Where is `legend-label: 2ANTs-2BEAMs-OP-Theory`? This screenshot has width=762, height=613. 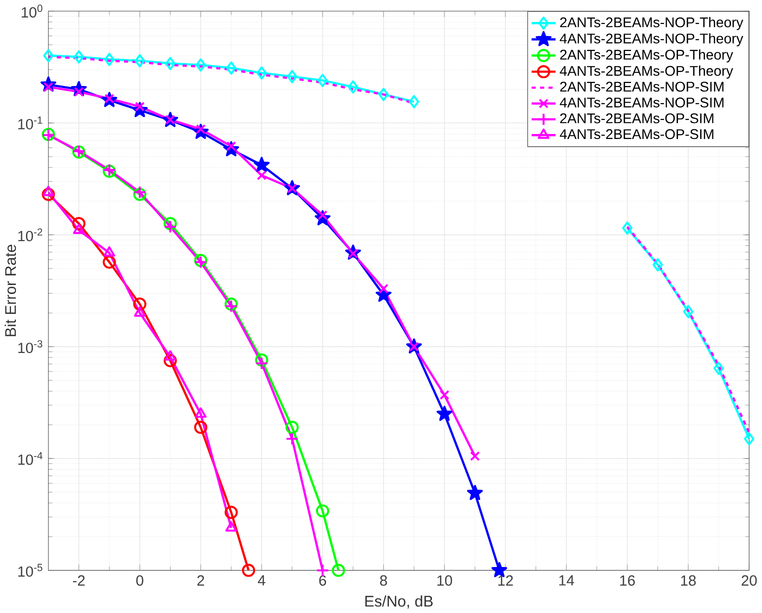 legend-label: 2ANTs-2BEAMs-OP-Theory is located at coordinates (647, 55).